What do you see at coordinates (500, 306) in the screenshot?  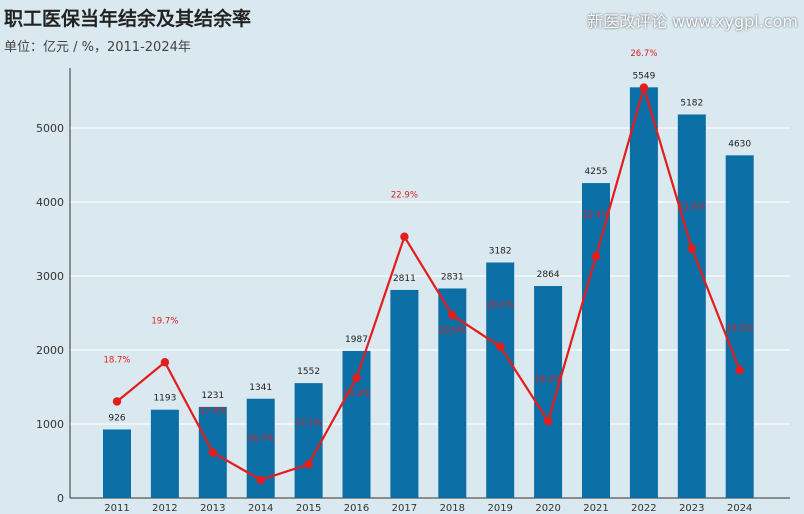 I see `rate-label: 20.1%` at bounding box center [500, 306].